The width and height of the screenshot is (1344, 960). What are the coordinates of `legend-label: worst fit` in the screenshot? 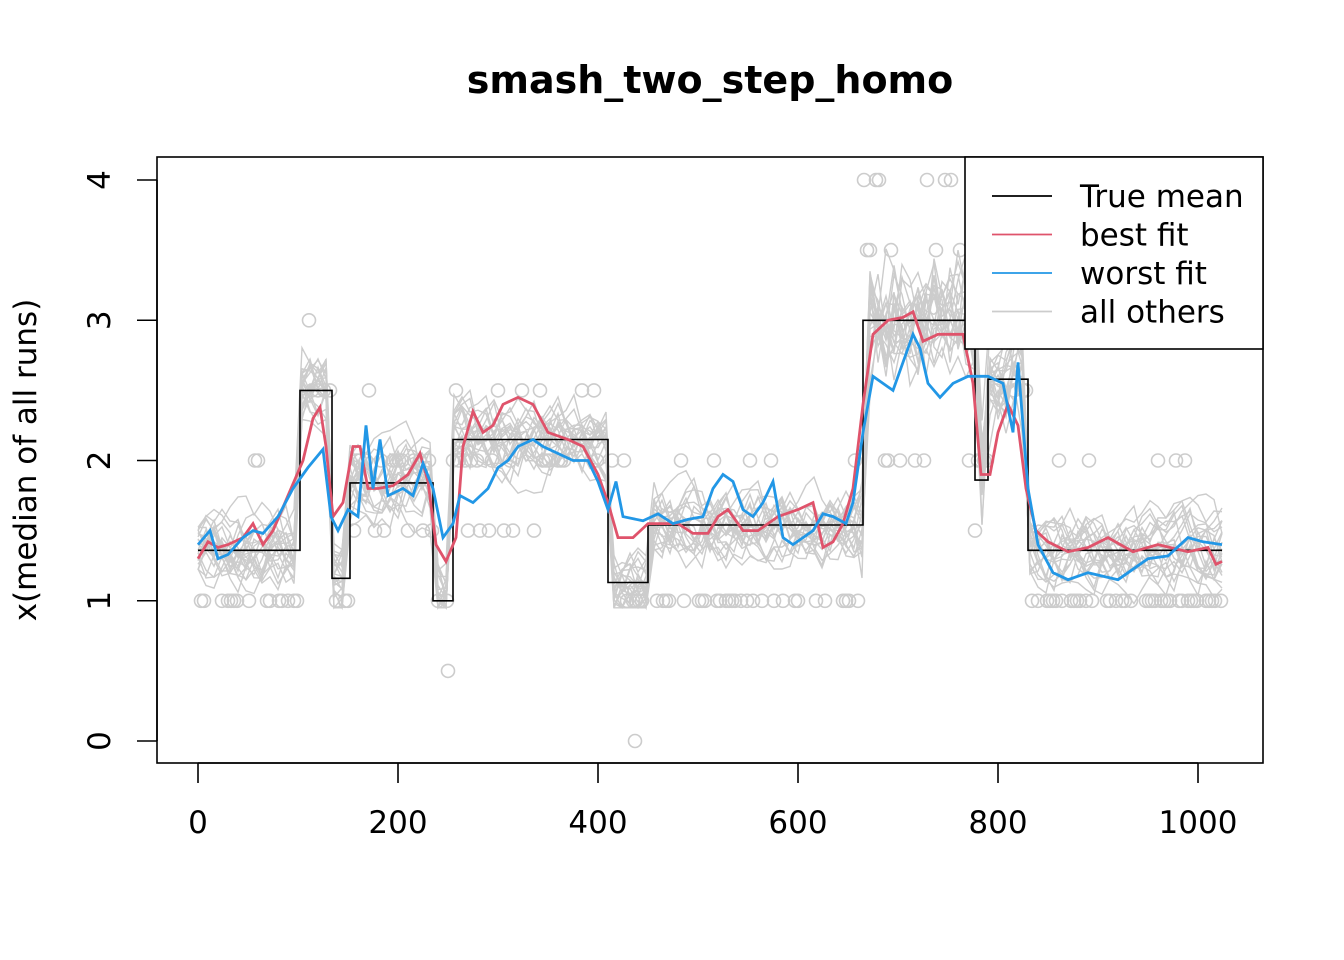 It's located at (1143, 274).